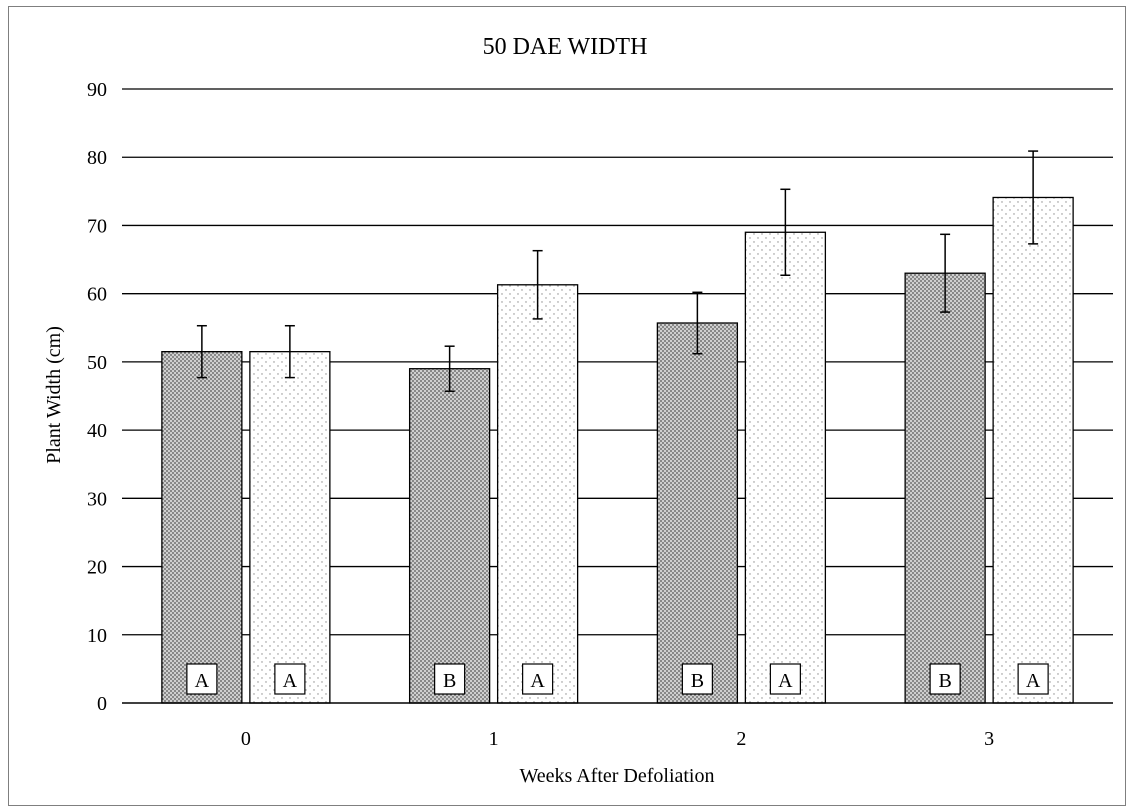 This screenshot has height=812, width=1130. Describe the element at coordinates (97, 158) in the screenshot. I see `y-tick-label: 80` at that location.